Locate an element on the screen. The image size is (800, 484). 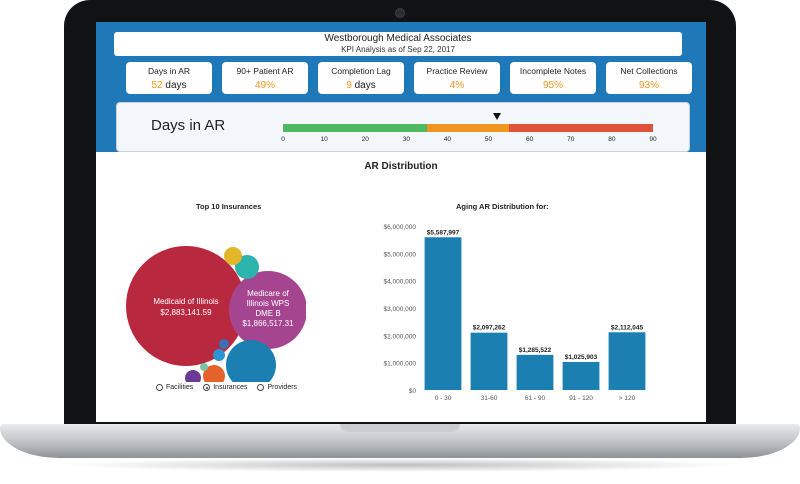
y-tick-label: $5,000,000 is located at coordinates (399, 254).